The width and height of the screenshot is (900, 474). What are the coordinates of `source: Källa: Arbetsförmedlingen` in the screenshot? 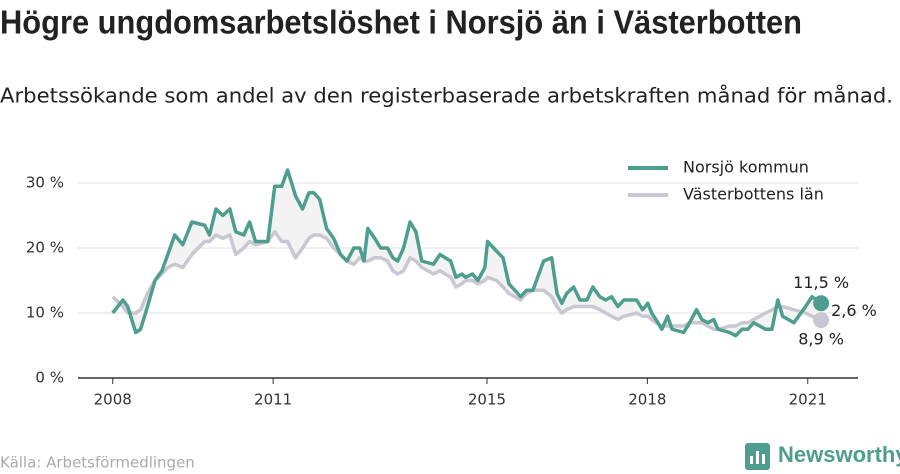 It's located at (97, 463).